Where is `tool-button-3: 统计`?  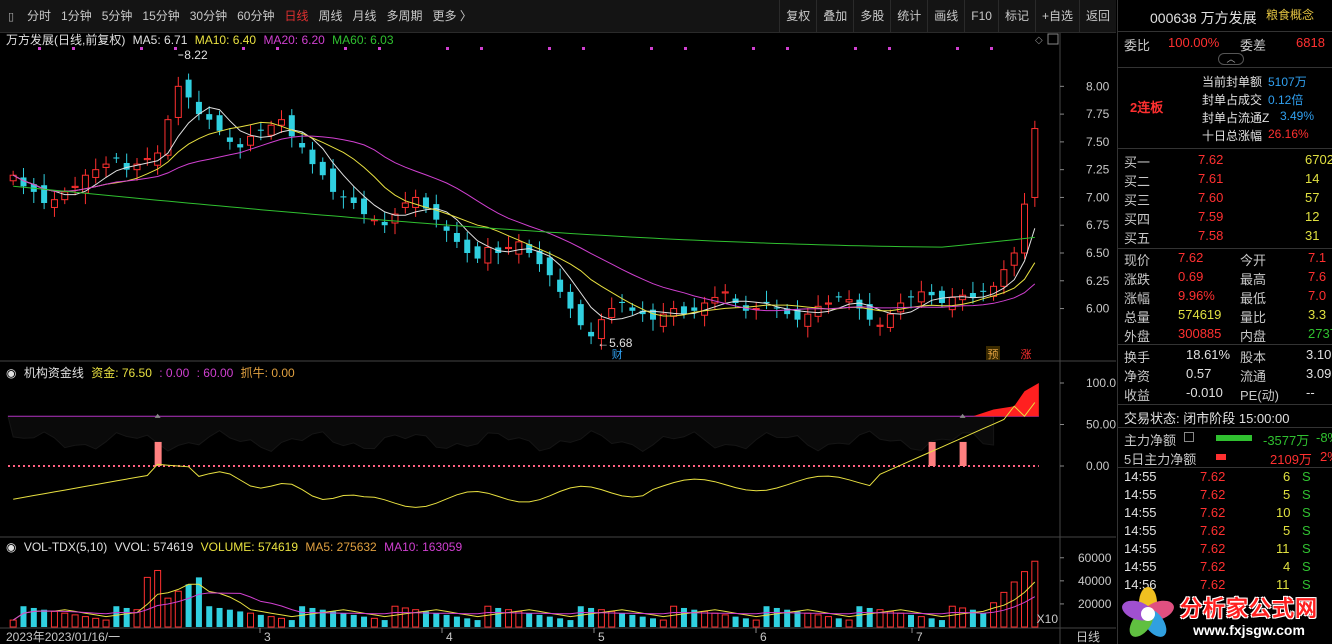 tool-button-3: 统计 is located at coordinates (908, 16).